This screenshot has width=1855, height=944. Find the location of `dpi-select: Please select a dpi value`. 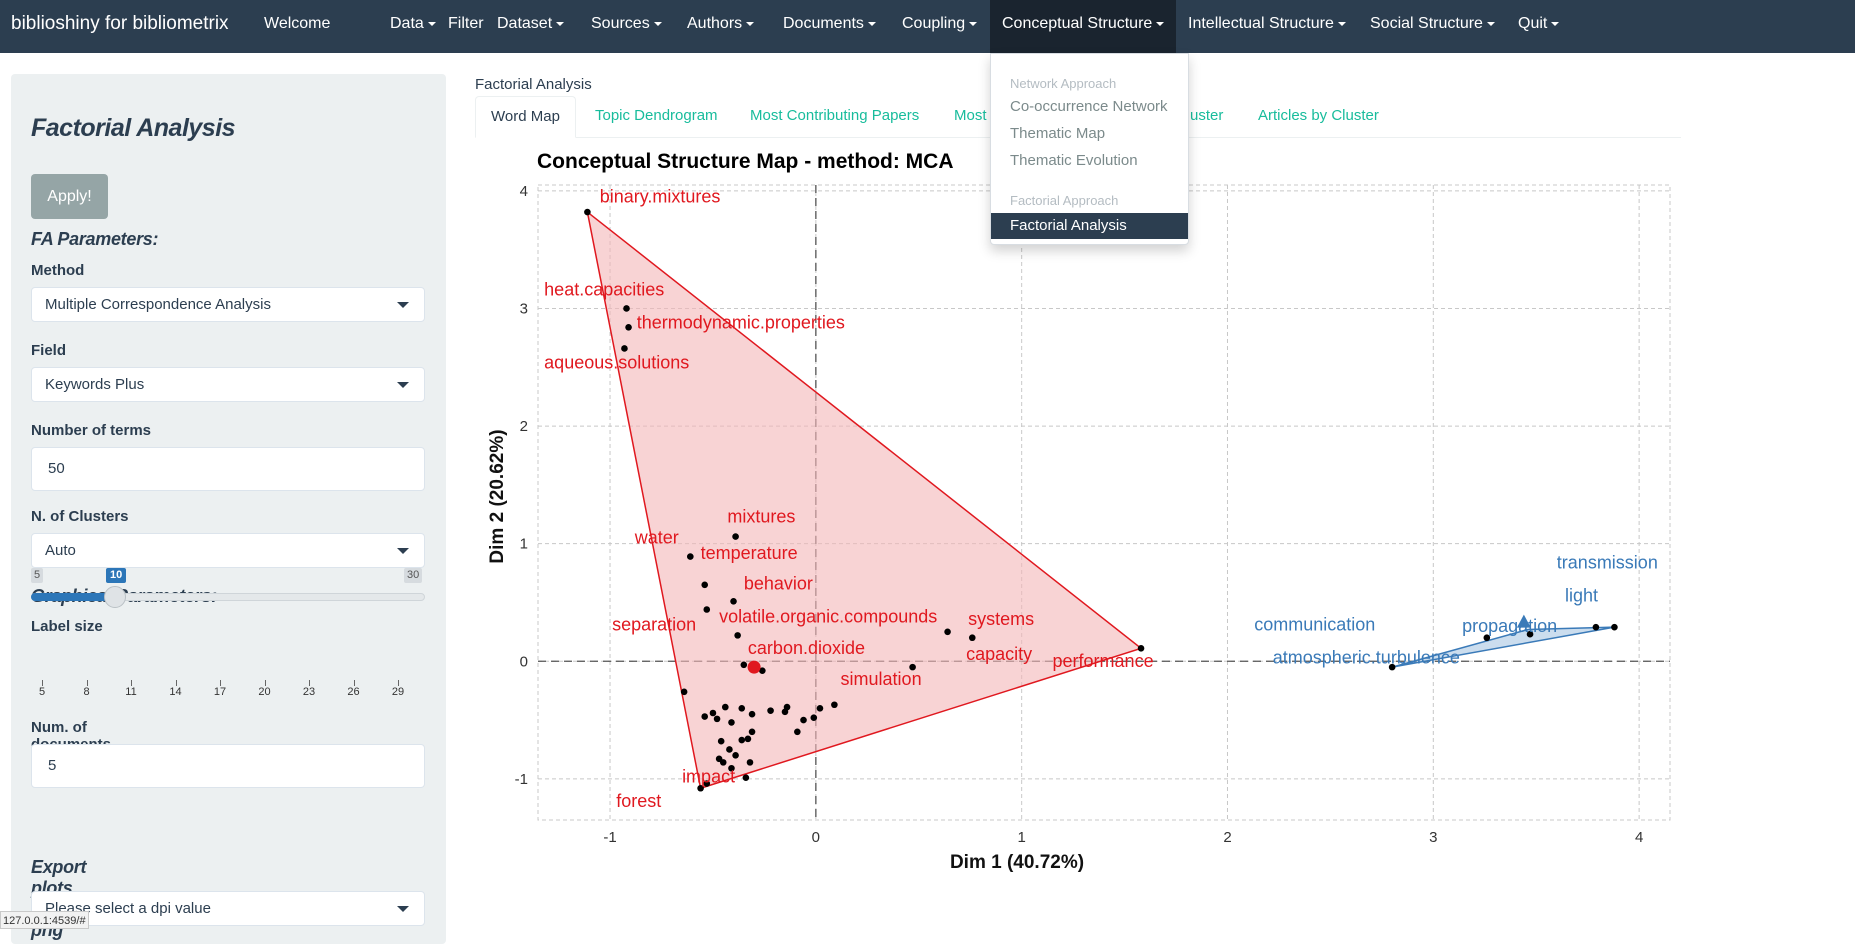

dpi-select: Please select a dpi value is located at coordinates (228, 908).